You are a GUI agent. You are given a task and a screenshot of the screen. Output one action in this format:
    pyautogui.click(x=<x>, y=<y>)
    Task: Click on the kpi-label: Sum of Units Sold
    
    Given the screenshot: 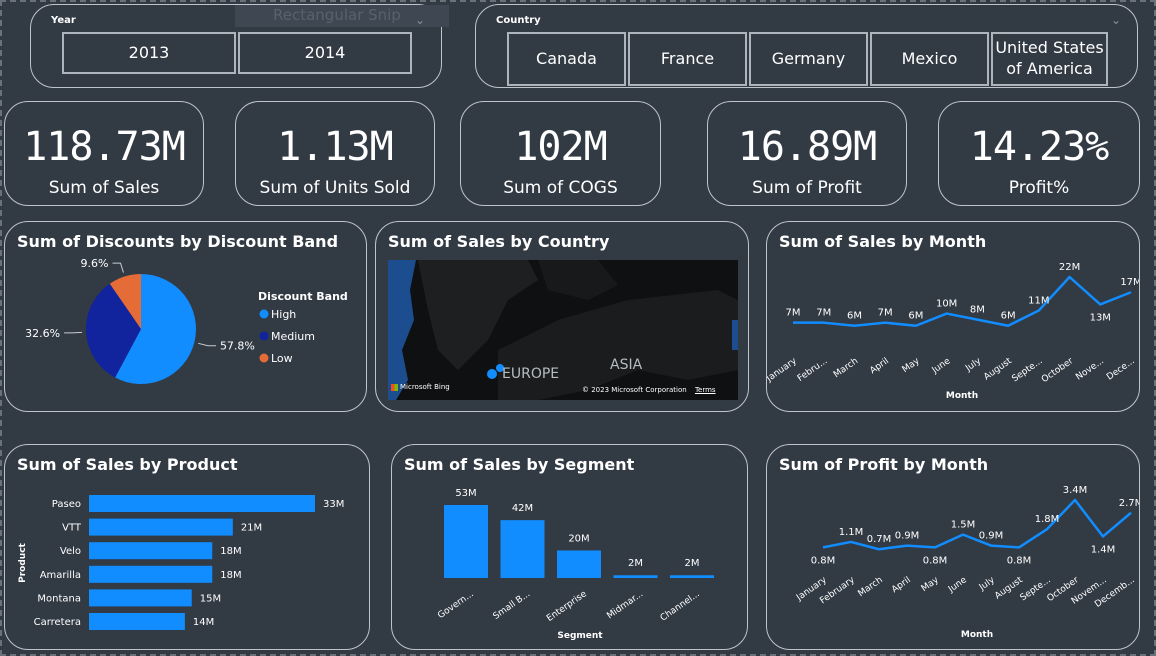 What is the action you would take?
    pyautogui.click(x=335, y=188)
    